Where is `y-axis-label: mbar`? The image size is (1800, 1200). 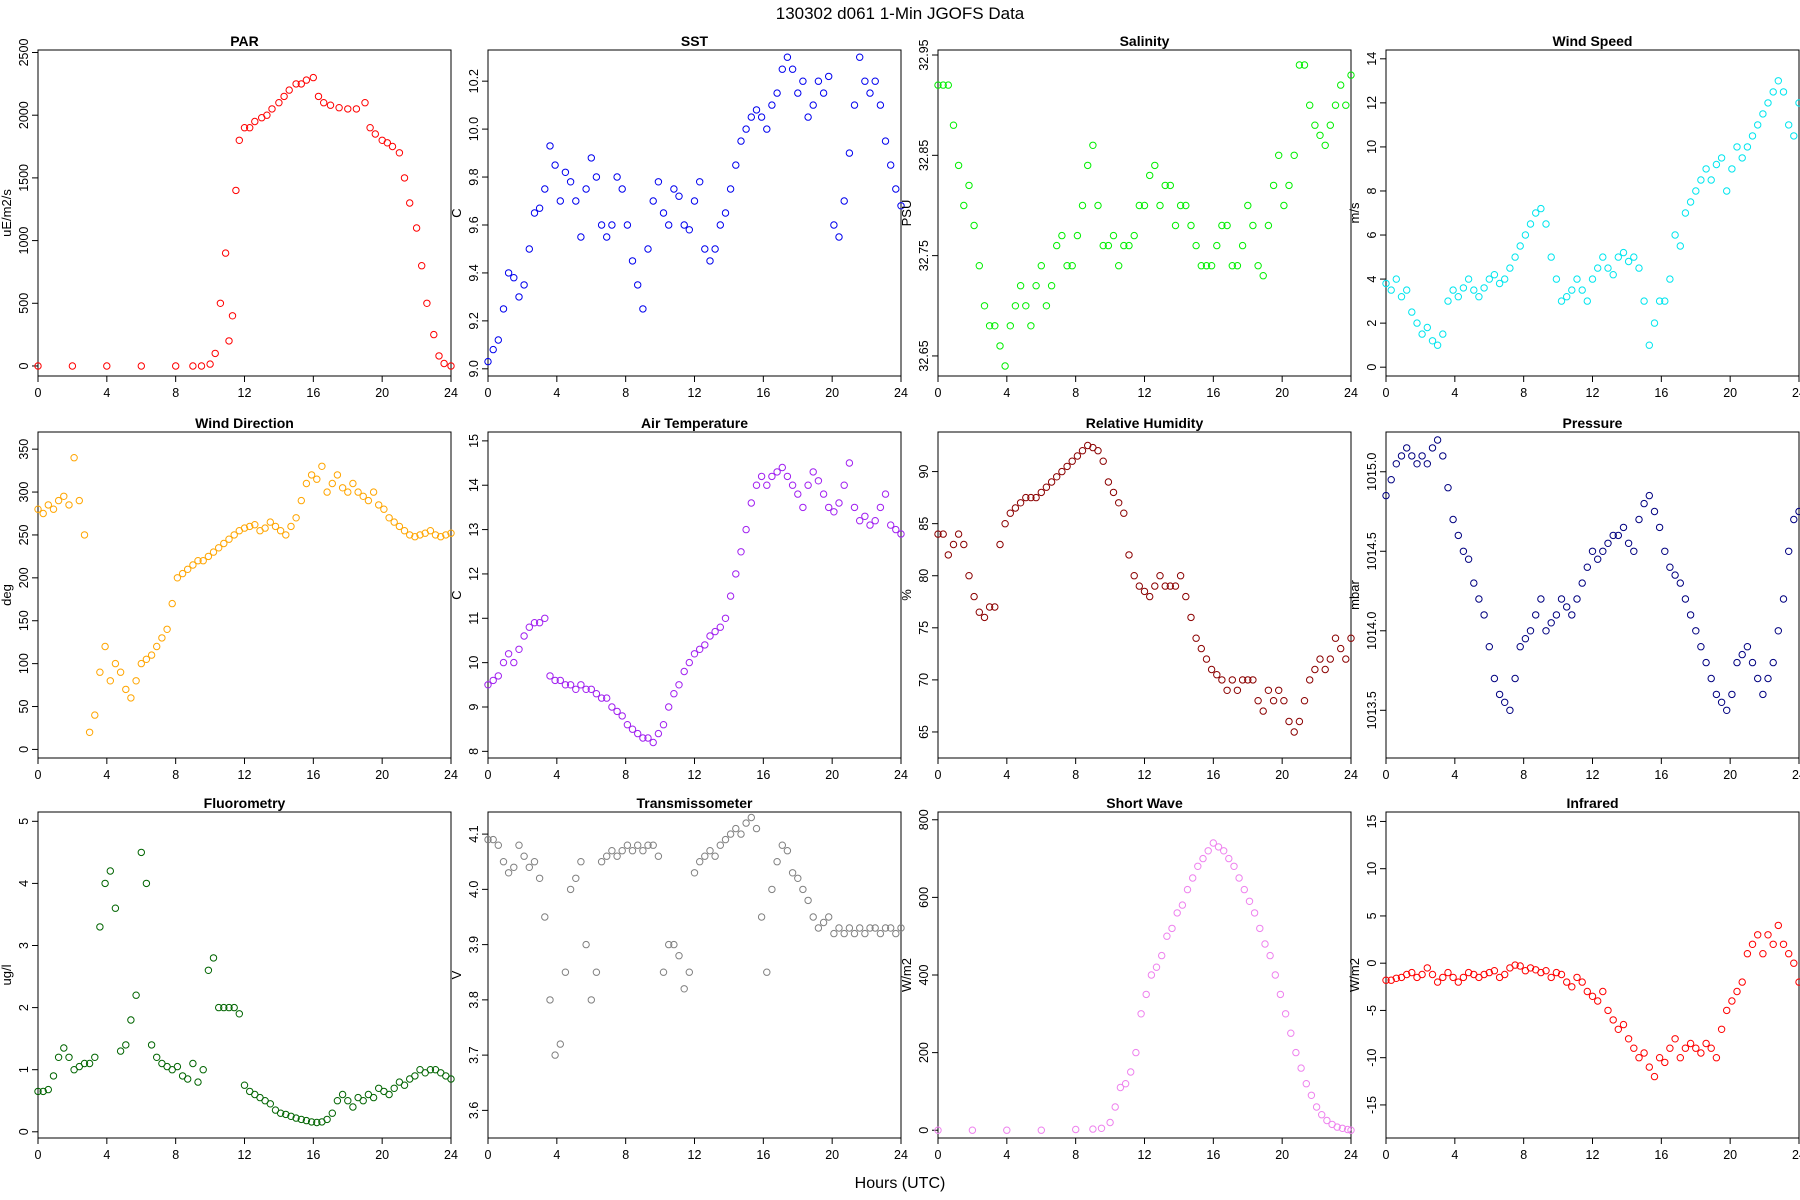 y-axis-label: mbar is located at coordinates (1354, 595).